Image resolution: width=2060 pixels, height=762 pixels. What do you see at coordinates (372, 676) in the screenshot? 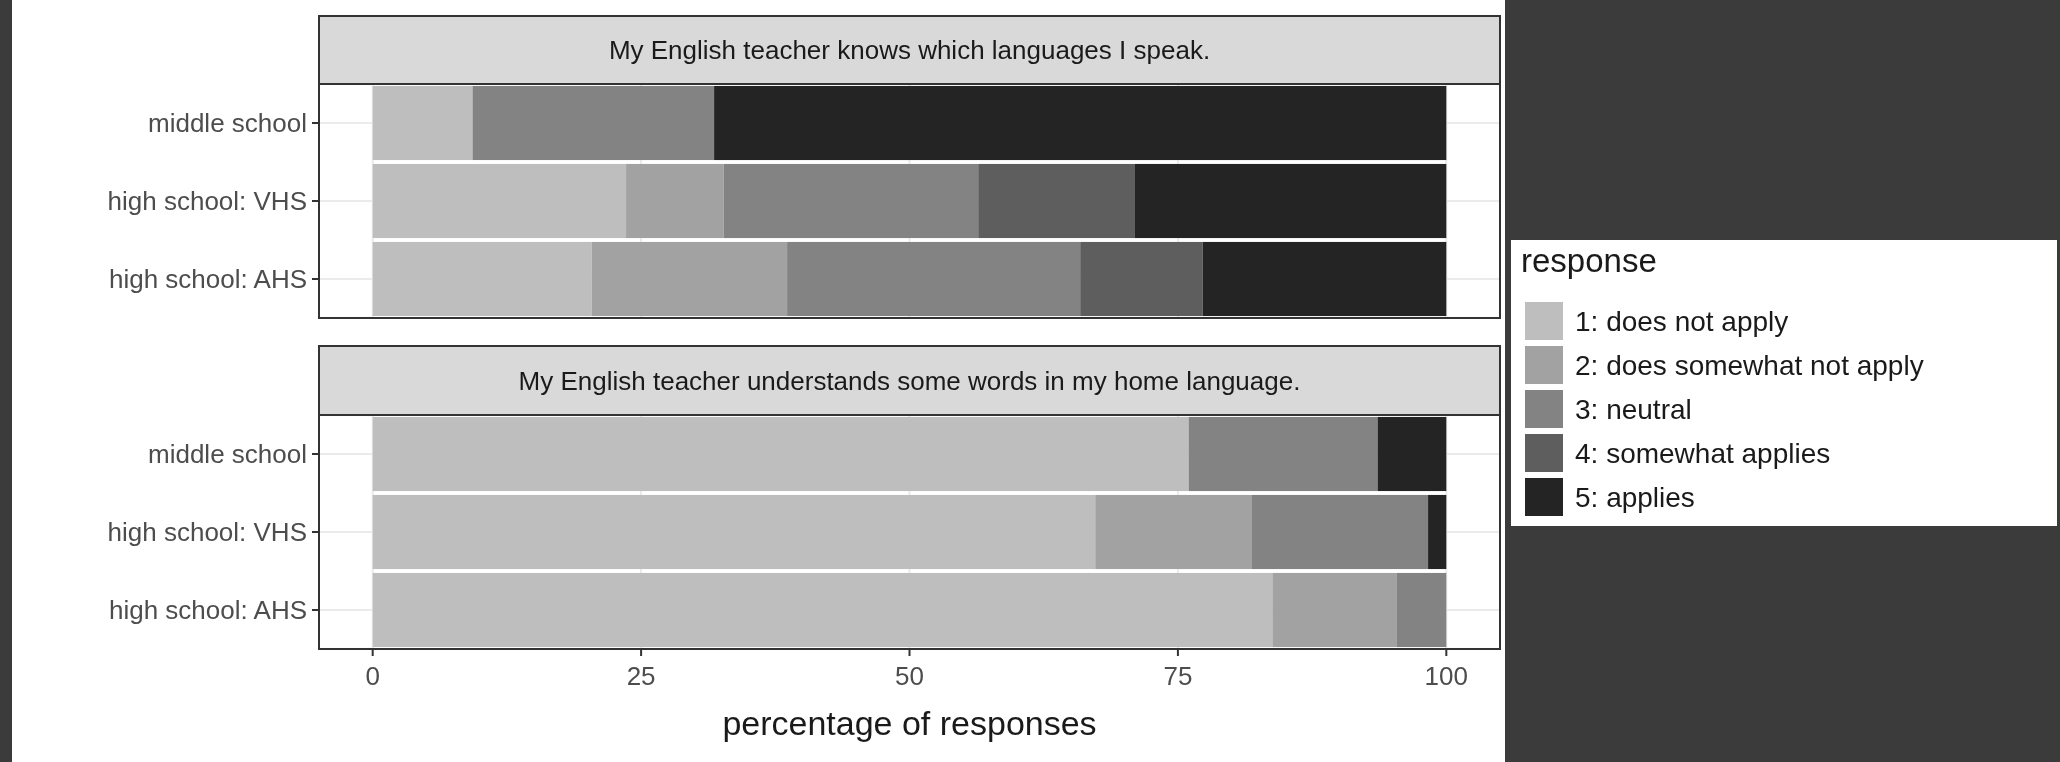
I see `x-tick-label: 0` at bounding box center [372, 676].